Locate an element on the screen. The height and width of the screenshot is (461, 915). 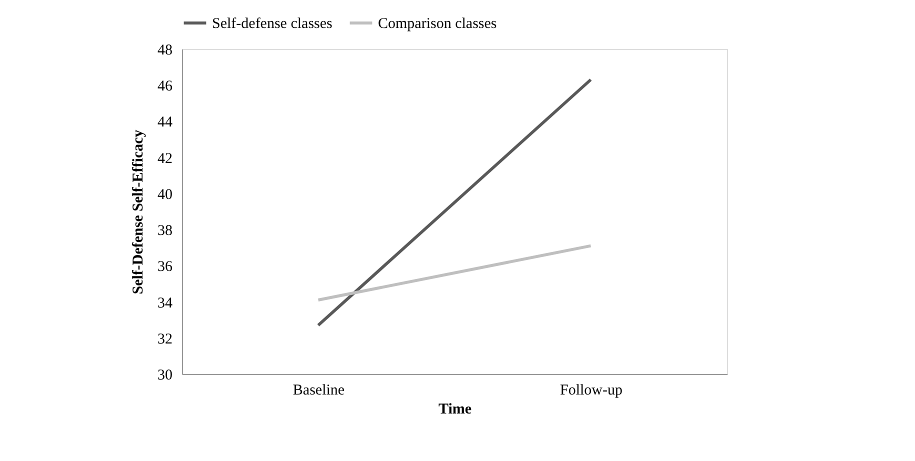
y-axis-title: Self-Defense Self-Efficacy is located at coordinates (138, 211).